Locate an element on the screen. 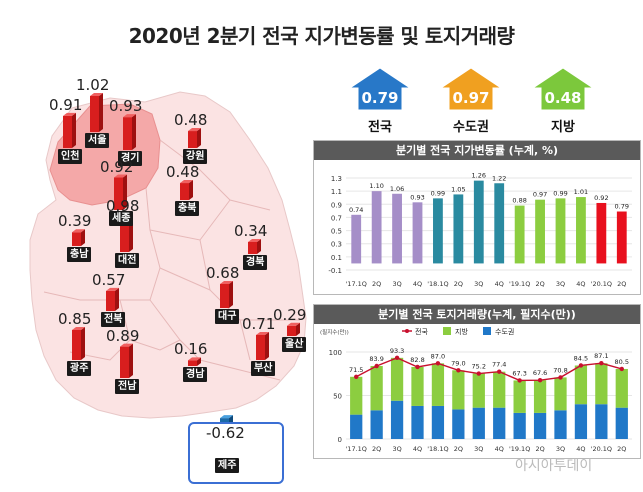  volume-total-label: 75.2 is located at coordinates (479, 367).